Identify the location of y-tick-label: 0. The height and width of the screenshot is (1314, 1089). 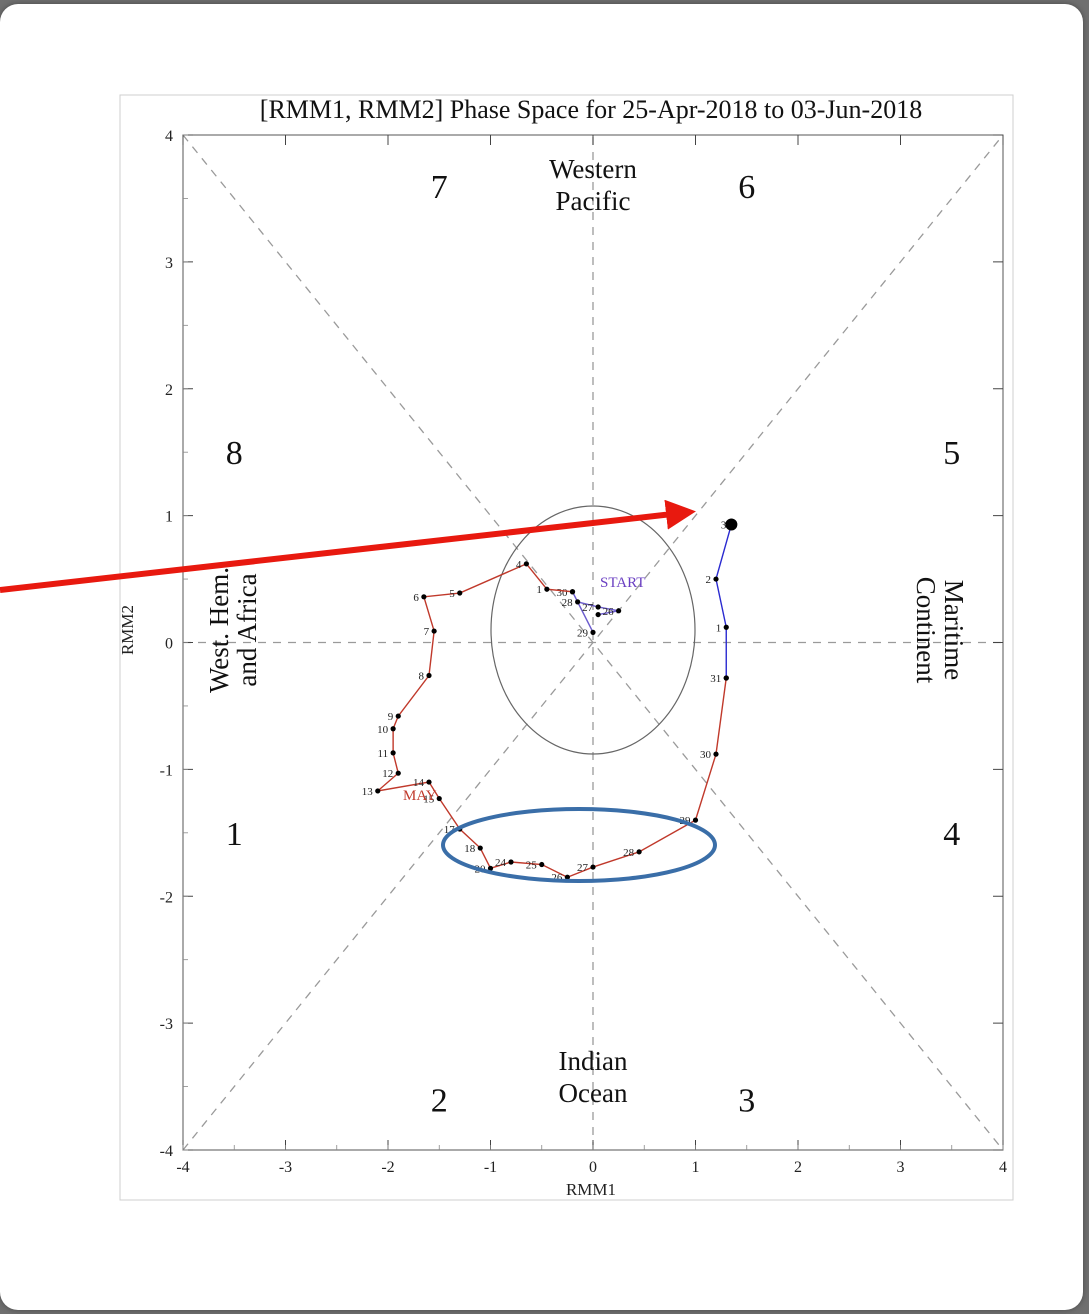
(169, 644).